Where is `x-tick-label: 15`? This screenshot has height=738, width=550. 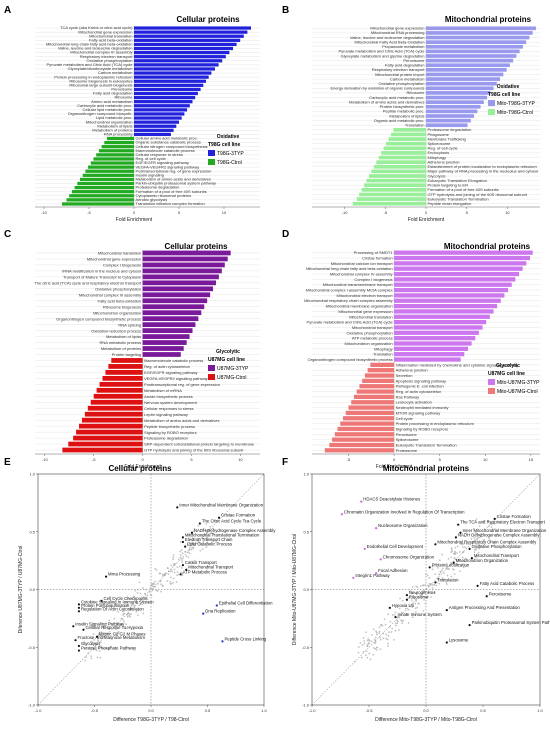 x-tick-label: 15 is located at coordinates (531, 459).